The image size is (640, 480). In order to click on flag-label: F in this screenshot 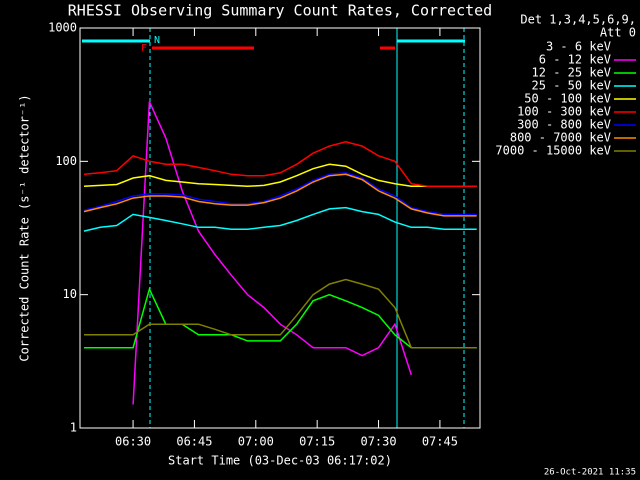, I will do `click(144, 48)`.